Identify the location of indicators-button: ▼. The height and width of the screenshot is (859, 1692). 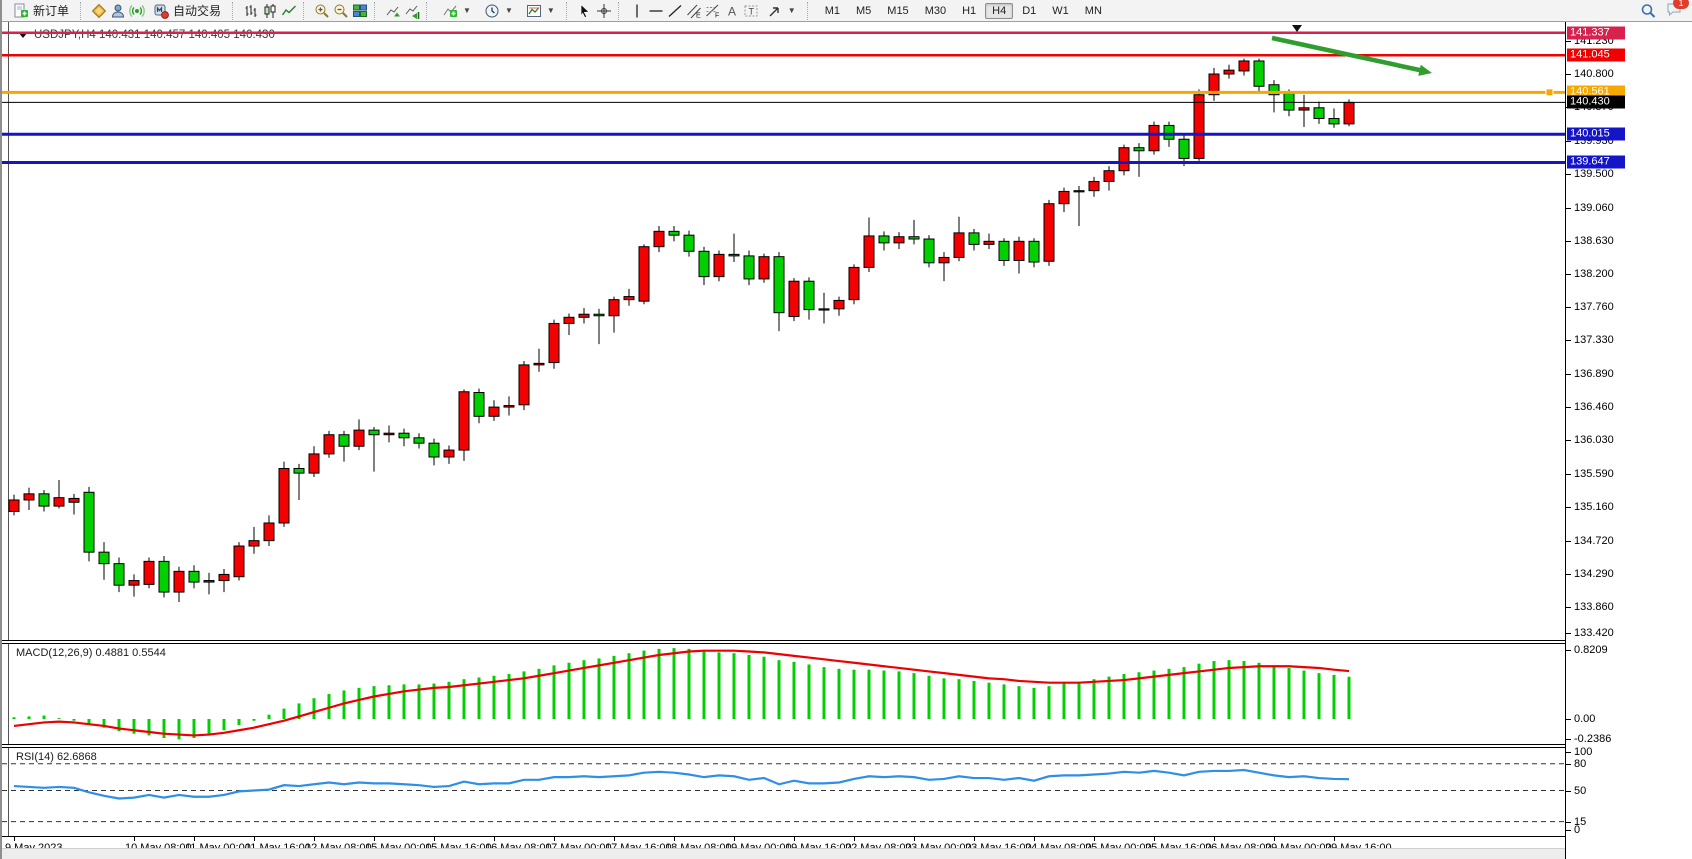
(456, 11).